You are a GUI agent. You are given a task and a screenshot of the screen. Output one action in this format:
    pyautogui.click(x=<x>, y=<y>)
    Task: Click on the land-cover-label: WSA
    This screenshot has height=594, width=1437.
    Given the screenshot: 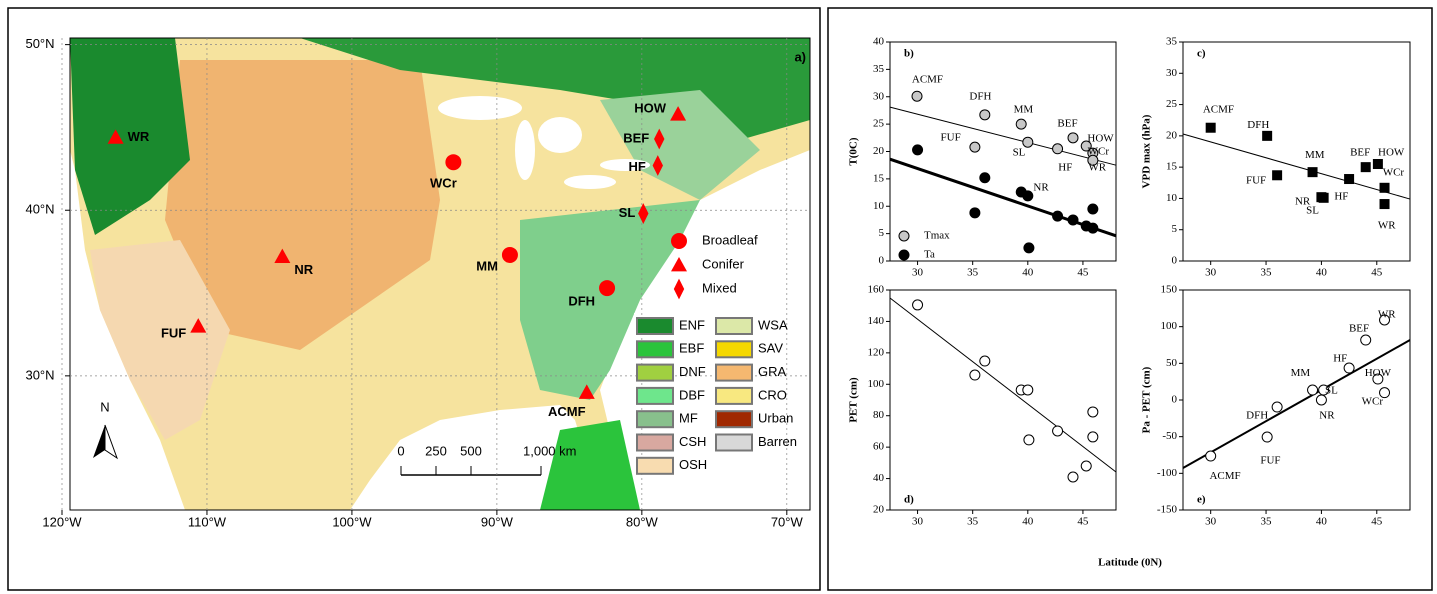 What is the action you would take?
    pyautogui.click(x=773, y=324)
    